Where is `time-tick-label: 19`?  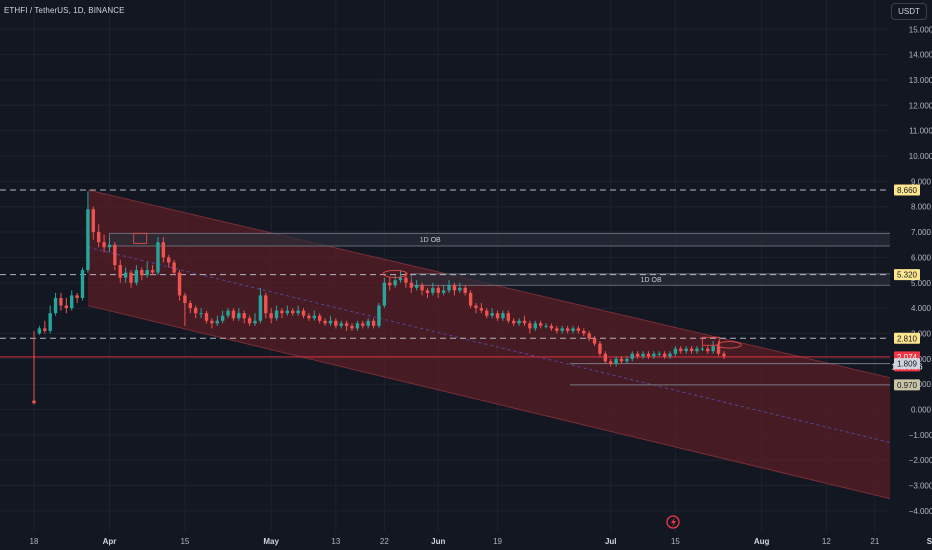
time-tick-label: 19 is located at coordinates (497, 541).